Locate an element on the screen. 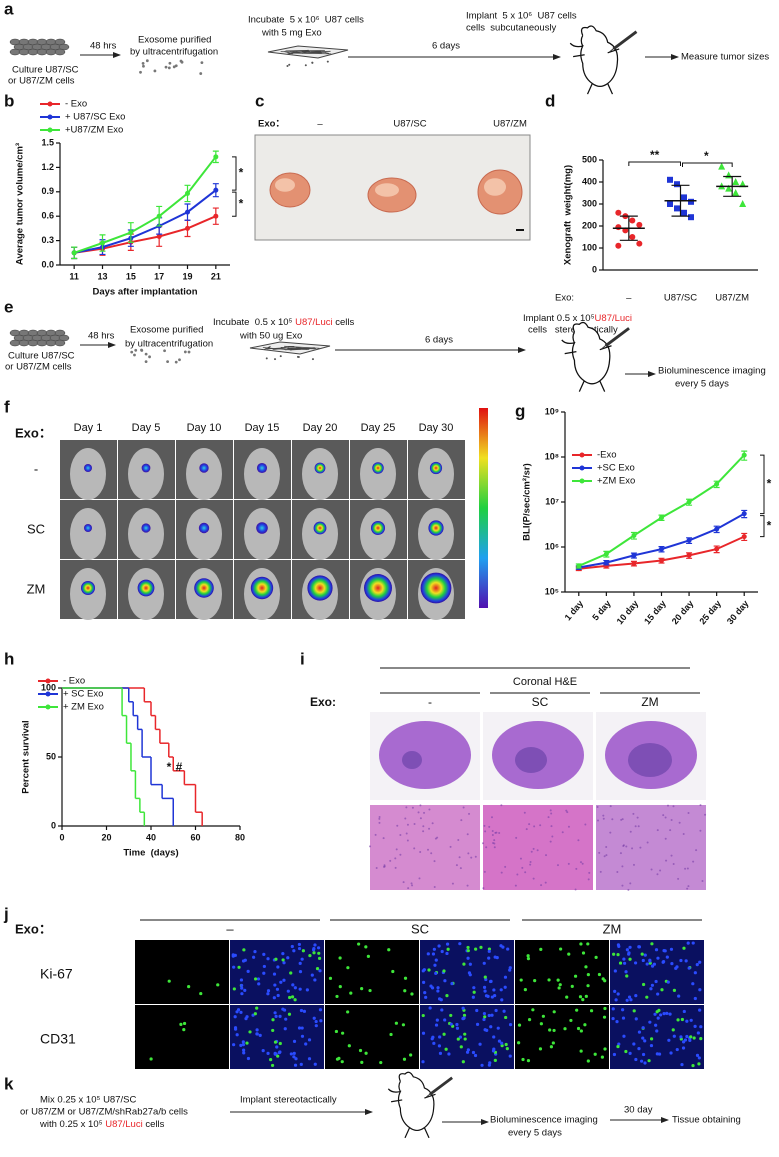 The width and height of the screenshot is (779, 1157). label: SC is located at coordinates (540, 702).